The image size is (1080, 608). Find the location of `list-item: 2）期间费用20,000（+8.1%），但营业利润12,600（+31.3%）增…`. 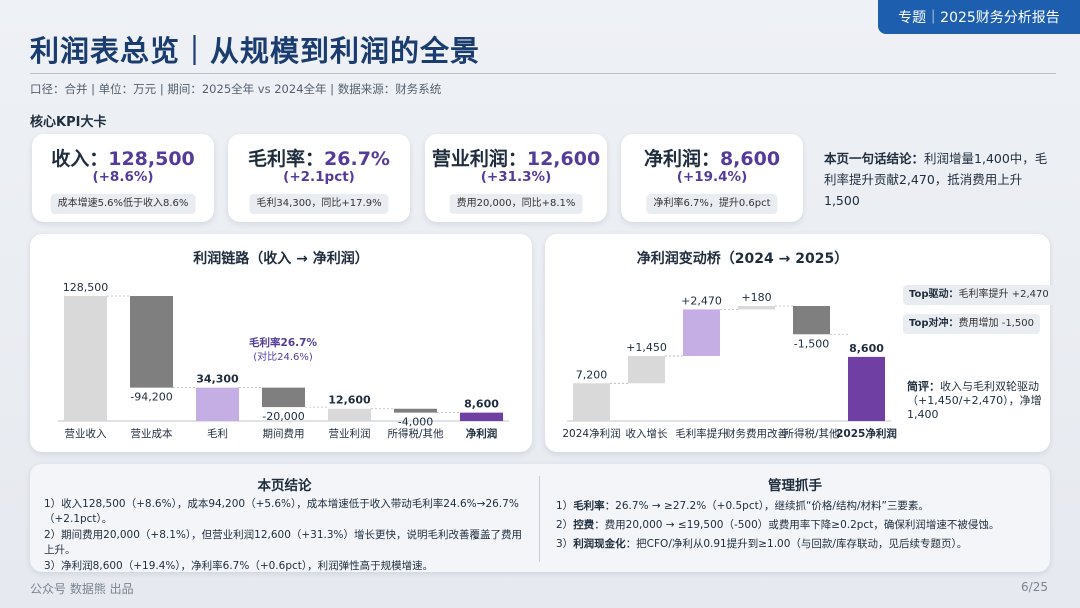

list-item: 2）期间费用20,000（+8.1%），但营业利润12,600（+31.3%）增… is located at coordinates (283, 542).